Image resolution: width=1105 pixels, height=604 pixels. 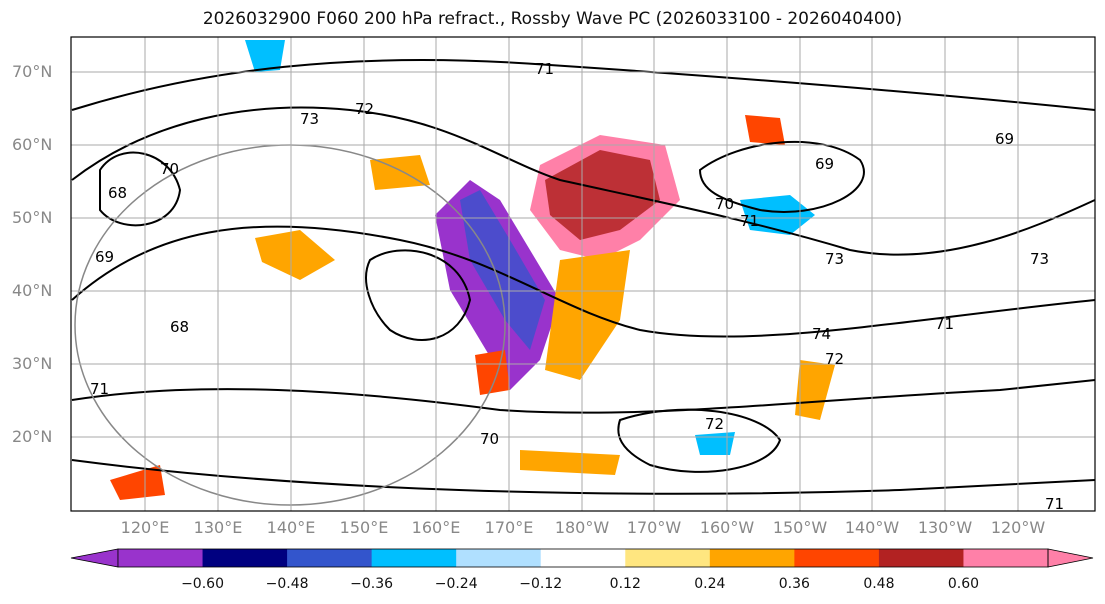 What do you see at coordinates (436, 527) in the screenshot?
I see `longitude-label: 160°E` at bounding box center [436, 527].